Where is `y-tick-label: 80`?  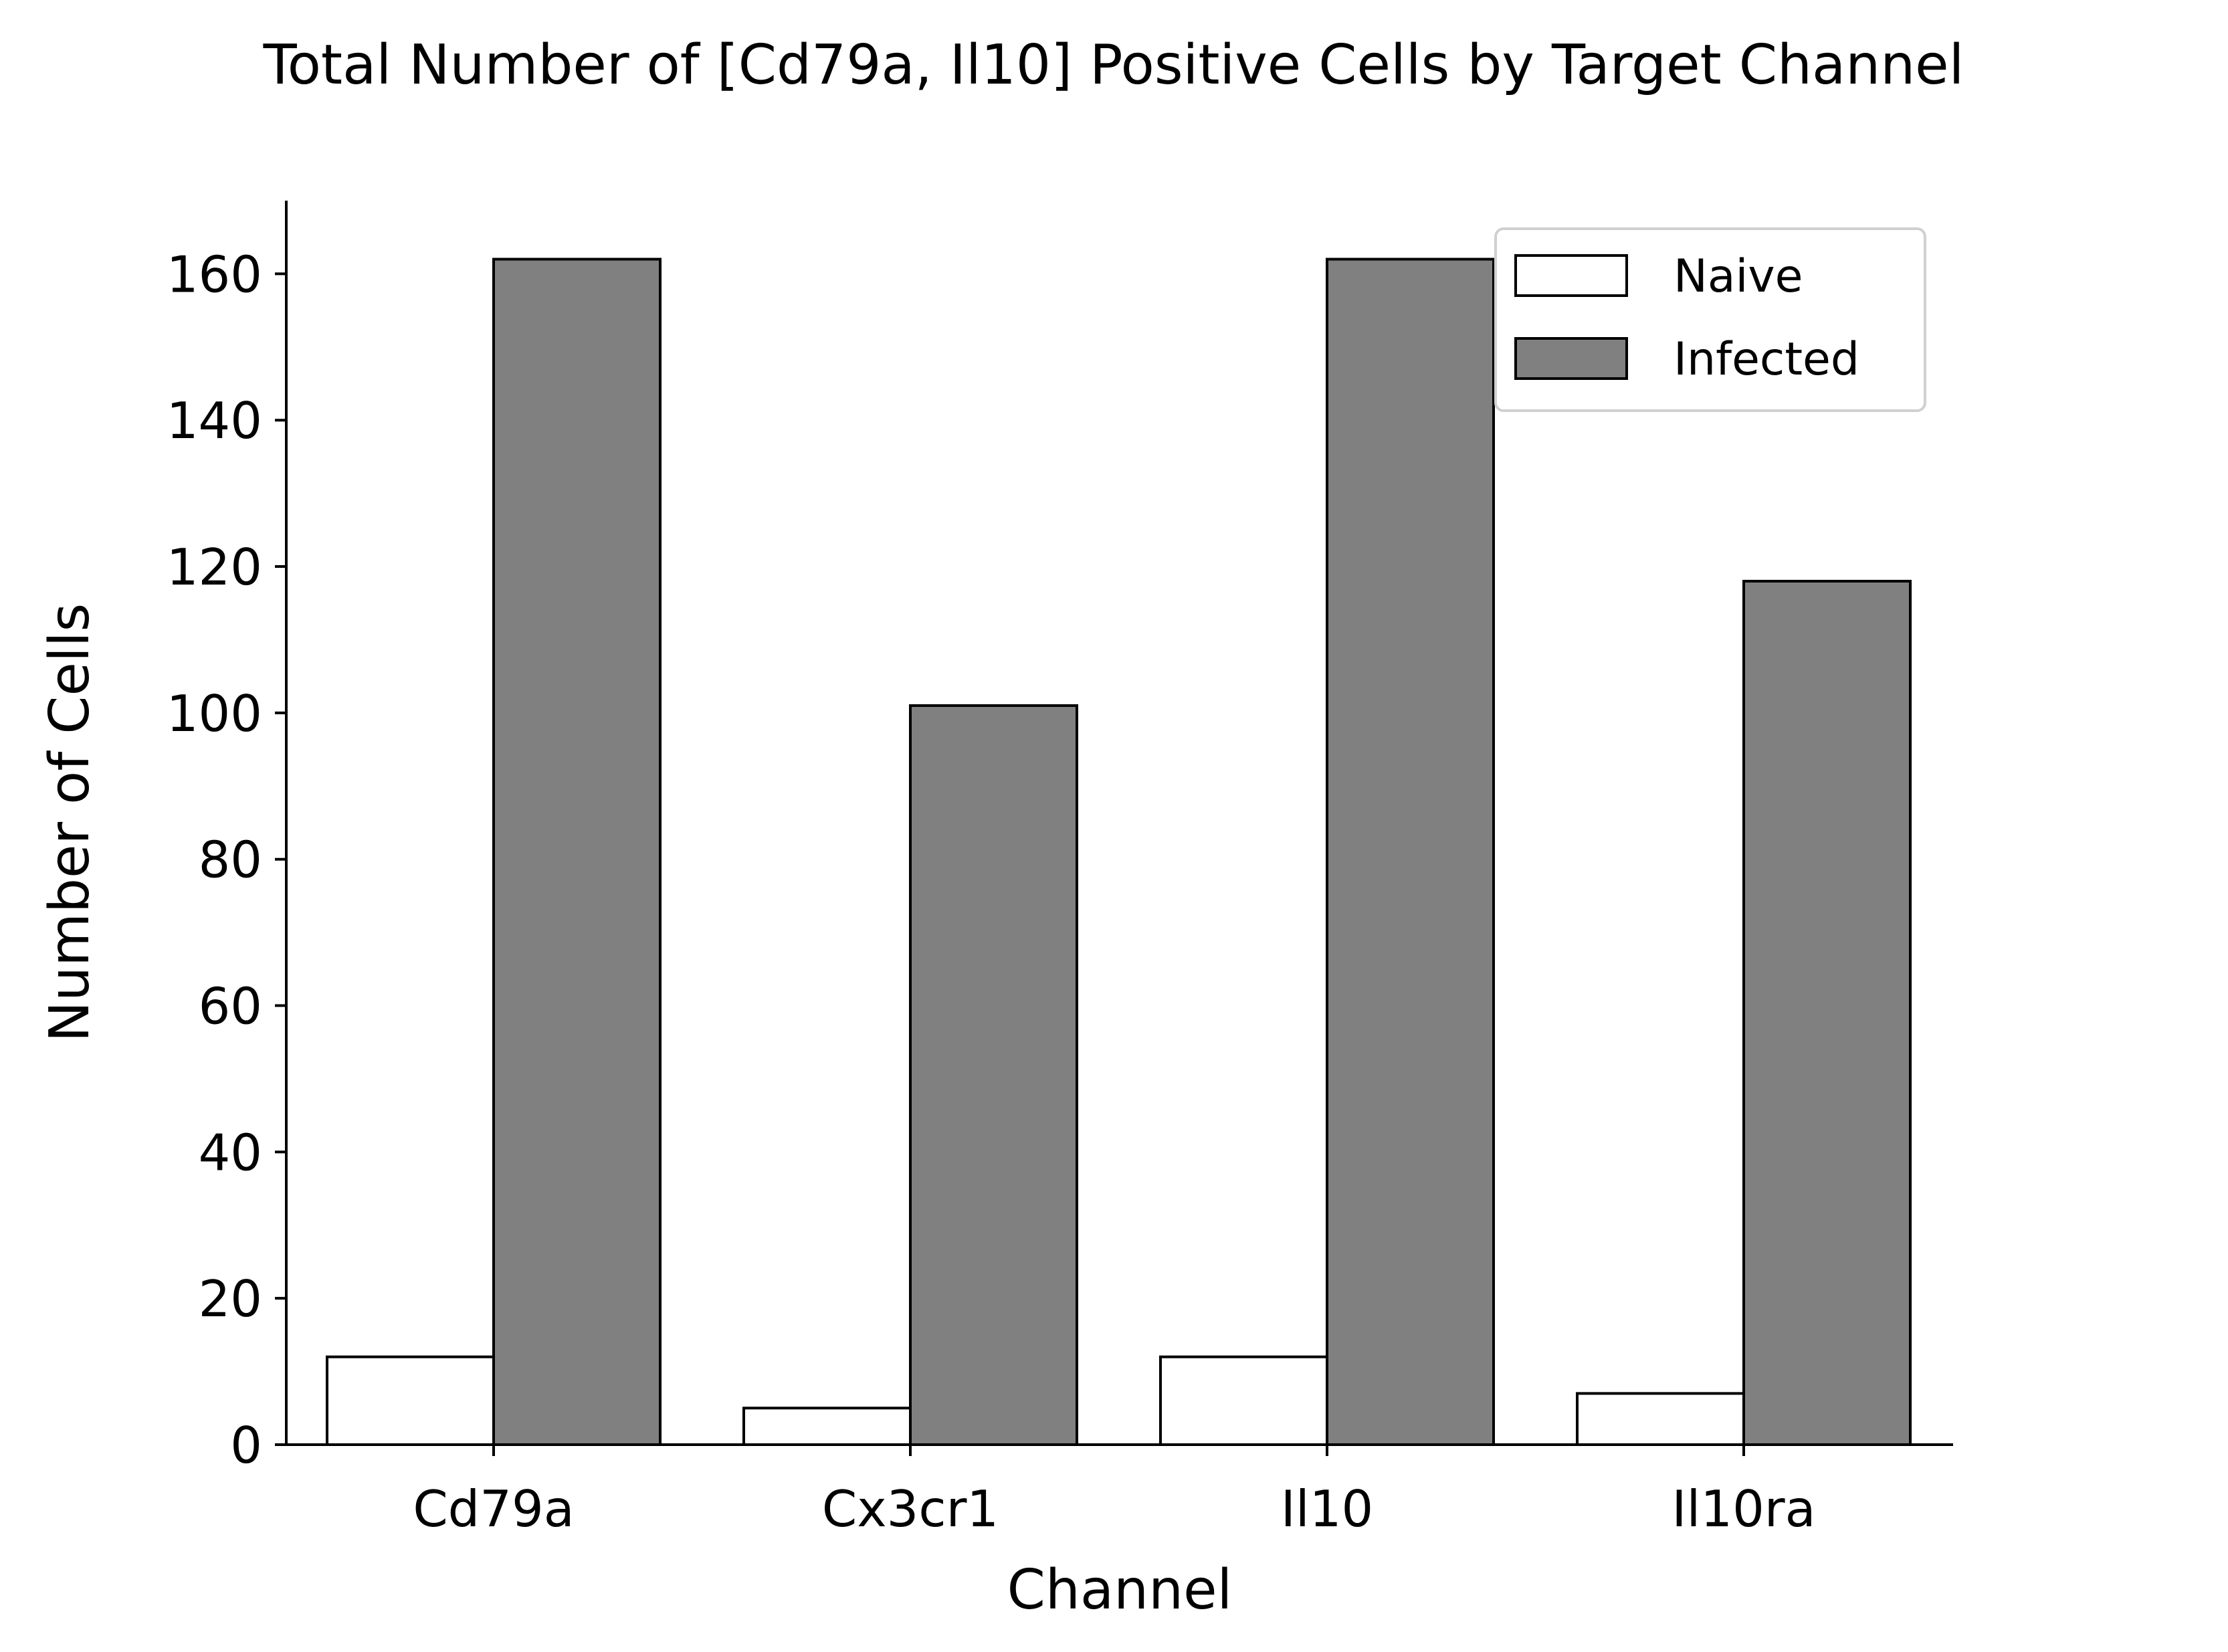
y-tick-label: 80 is located at coordinates (230, 860).